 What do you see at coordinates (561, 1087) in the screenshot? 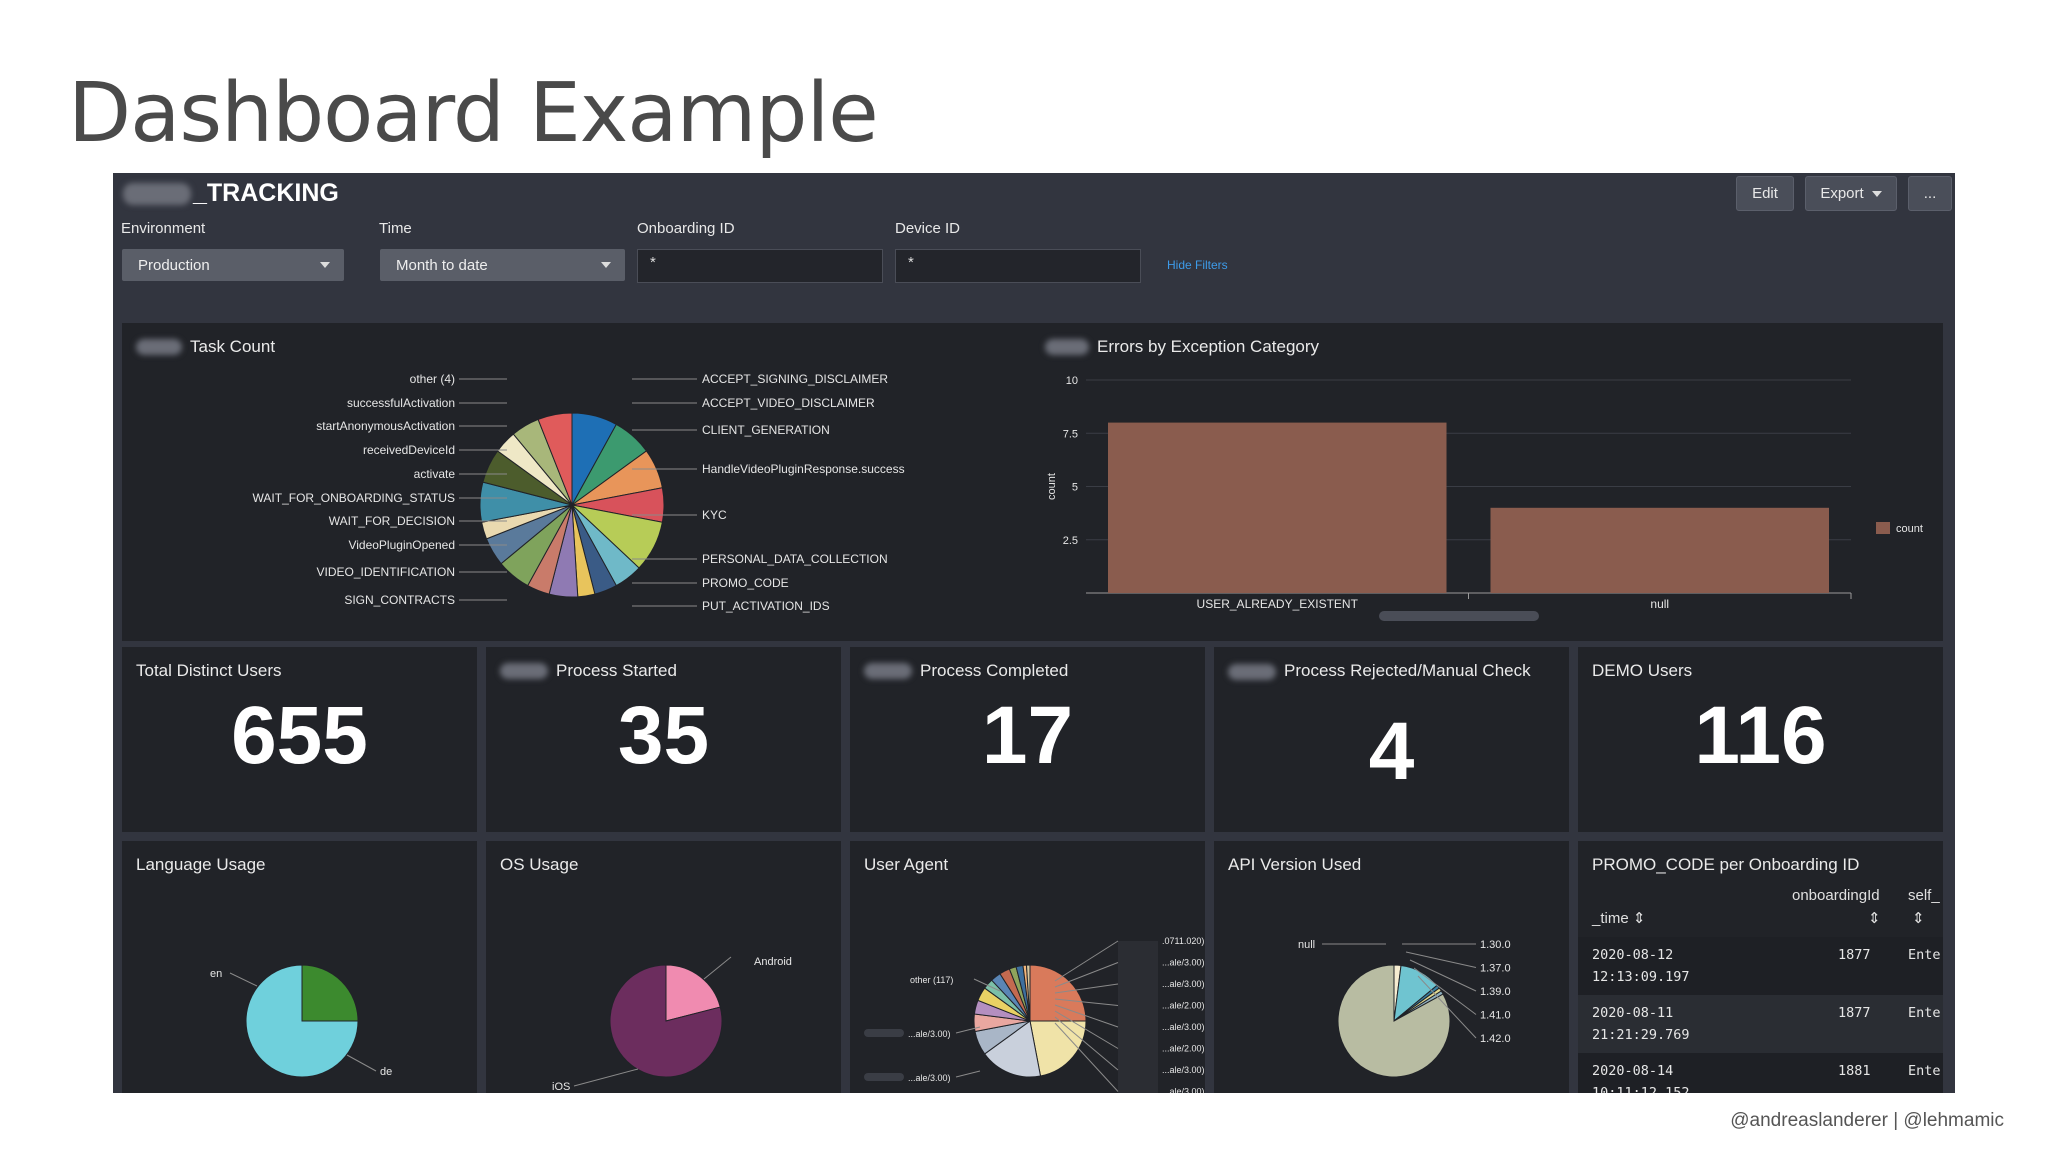
I see `slice-label: iOS` at bounding box center [561, 1087].